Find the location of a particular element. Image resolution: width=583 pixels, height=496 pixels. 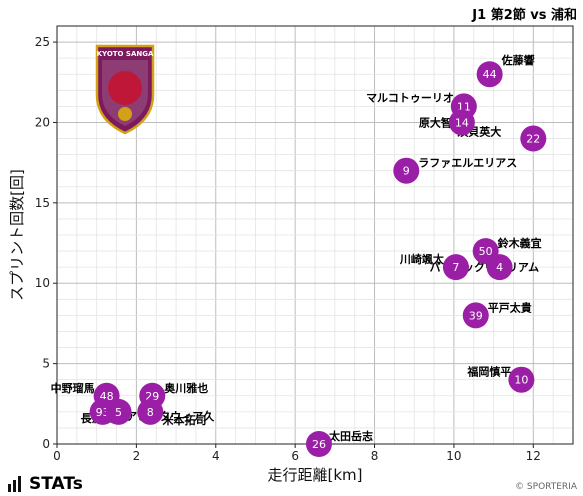

player-name-label: 太田岳志 is located at coordinates (350, 436).